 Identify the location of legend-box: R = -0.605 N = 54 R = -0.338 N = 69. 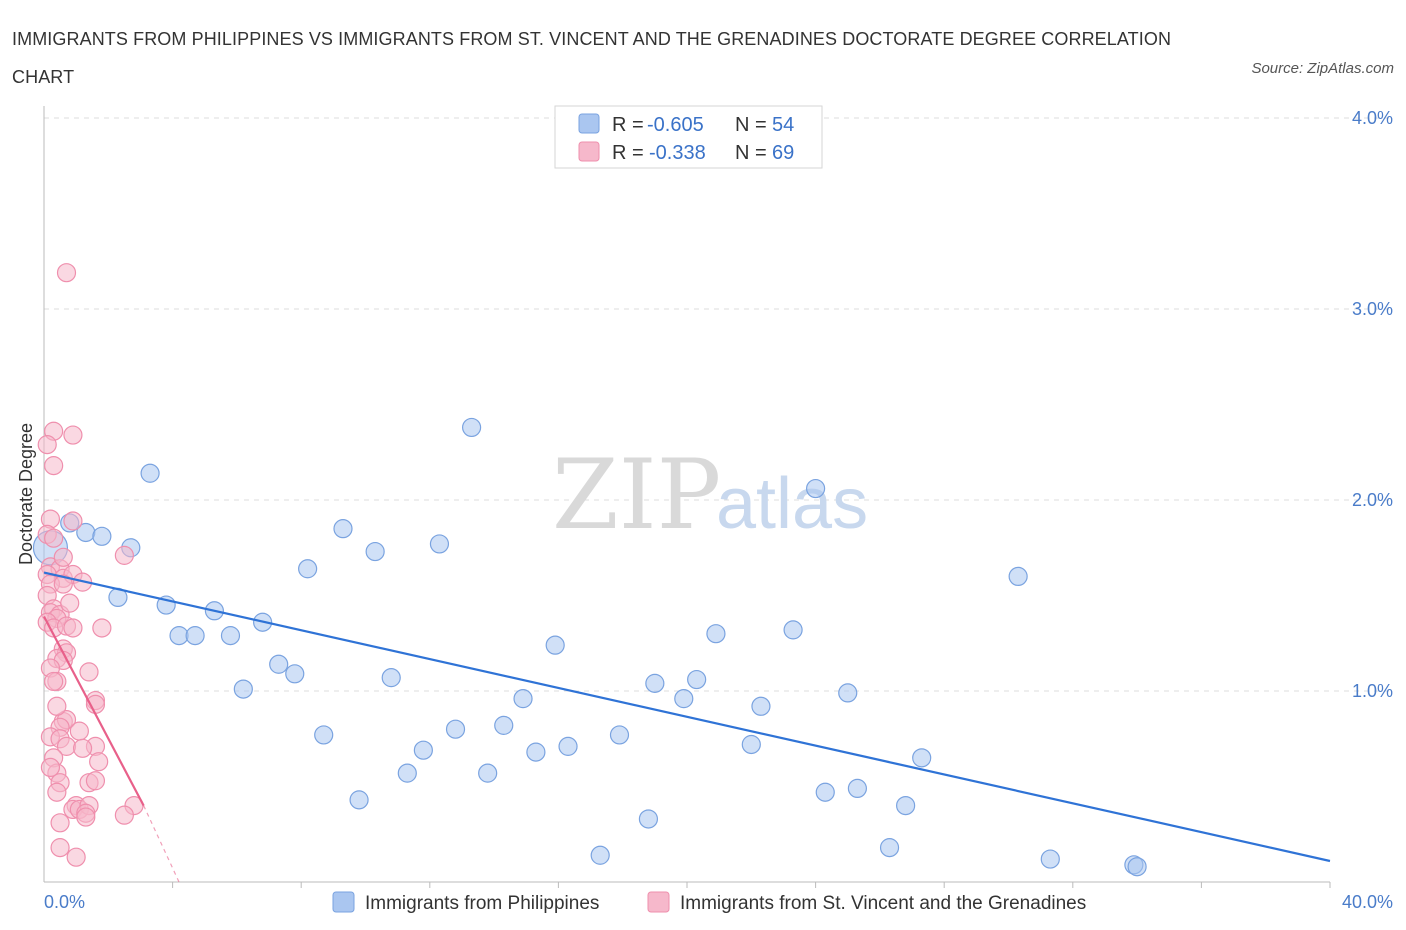
(688, 137).